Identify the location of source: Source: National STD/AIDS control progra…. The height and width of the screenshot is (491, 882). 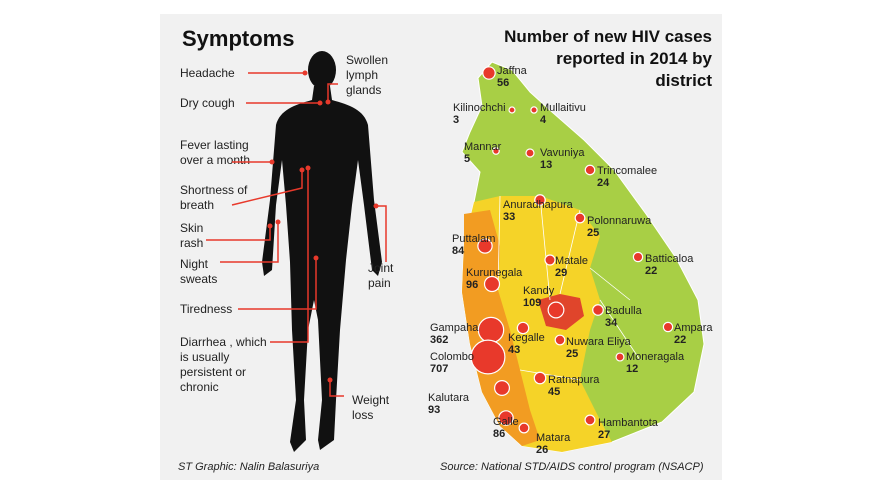
(572, 467).